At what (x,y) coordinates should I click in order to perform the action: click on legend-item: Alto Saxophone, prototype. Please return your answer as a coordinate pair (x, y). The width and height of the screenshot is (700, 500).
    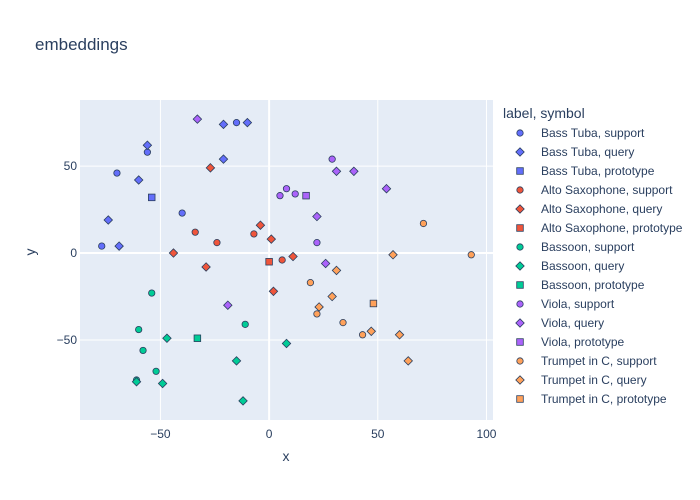
    Looking at the image, I should click on (599, 228).